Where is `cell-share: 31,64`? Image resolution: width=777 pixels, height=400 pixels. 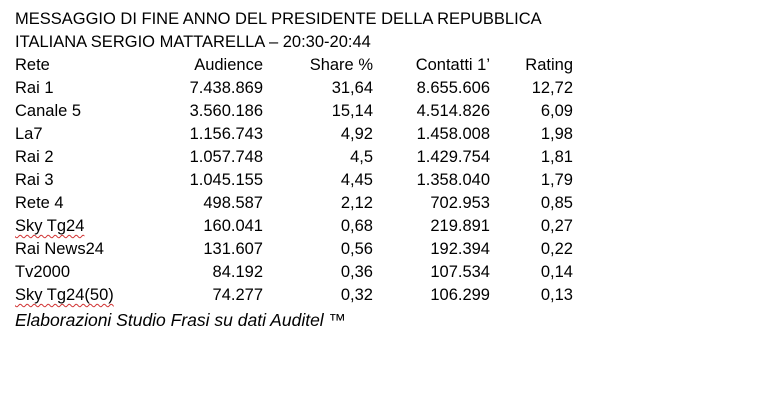
cell-share: 31,64 is located at coordinates (352, 88).